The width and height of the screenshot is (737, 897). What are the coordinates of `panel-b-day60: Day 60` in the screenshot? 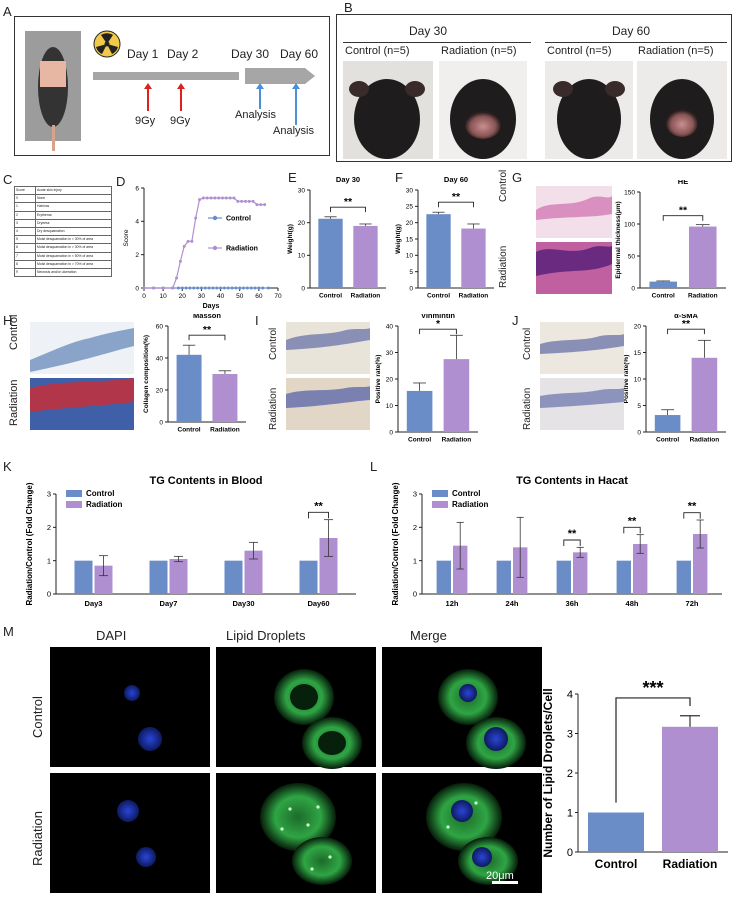 It's located at (631, 31).